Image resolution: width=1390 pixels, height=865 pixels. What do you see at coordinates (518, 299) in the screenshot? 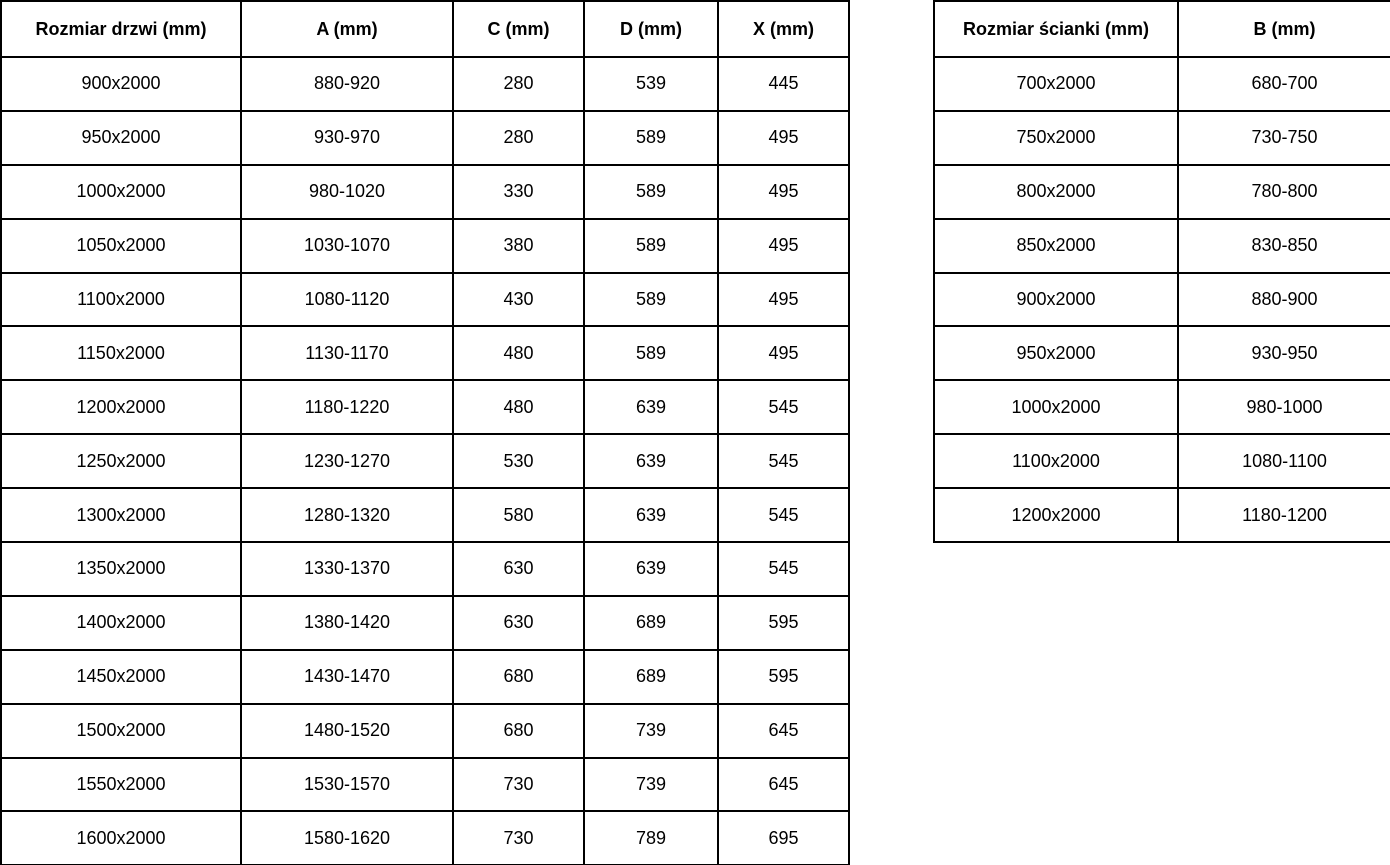
I see `table-cell: 430` at bounding box center [518, 299].